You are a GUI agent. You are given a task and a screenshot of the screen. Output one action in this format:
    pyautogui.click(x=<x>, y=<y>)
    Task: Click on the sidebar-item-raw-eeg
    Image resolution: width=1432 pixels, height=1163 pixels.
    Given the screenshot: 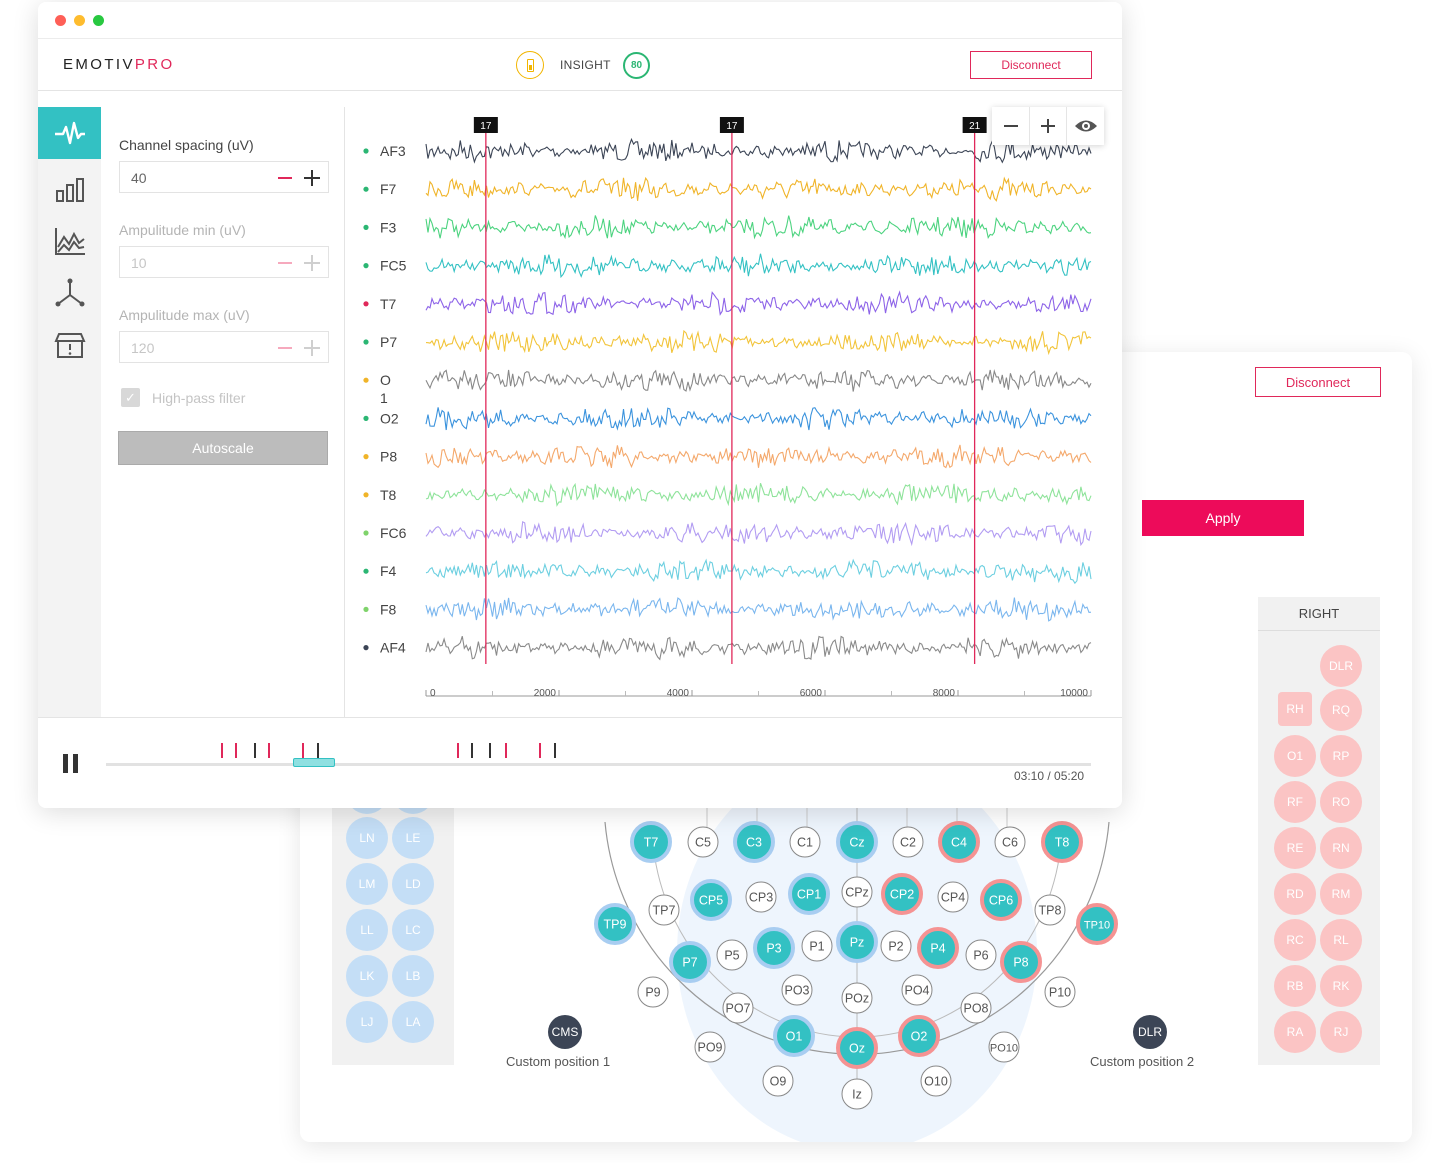 What is the action you would take?
    pyautogui.click(x=69, y=133)
    